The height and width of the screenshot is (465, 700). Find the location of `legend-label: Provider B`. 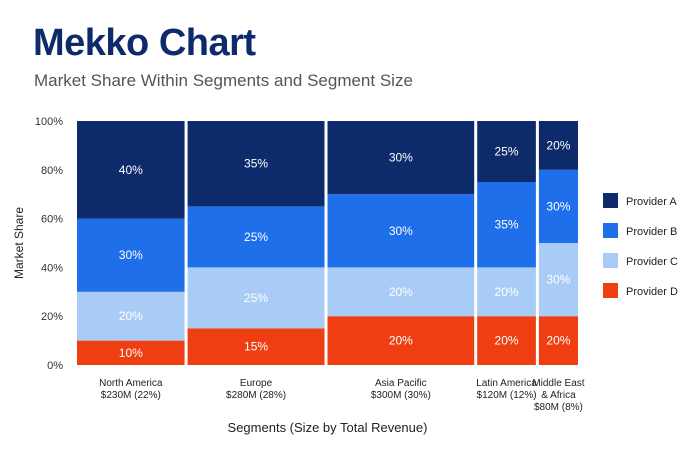

legend-label: Provider B is located at coordinates (651, 232).